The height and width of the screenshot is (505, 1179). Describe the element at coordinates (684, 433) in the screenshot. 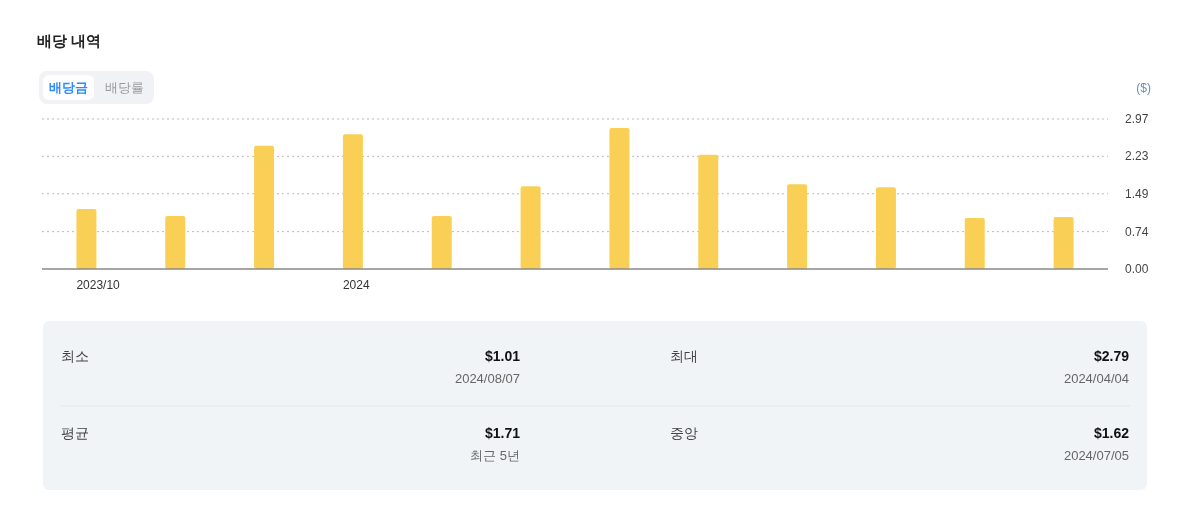

I see `text: 중앙` at that location.